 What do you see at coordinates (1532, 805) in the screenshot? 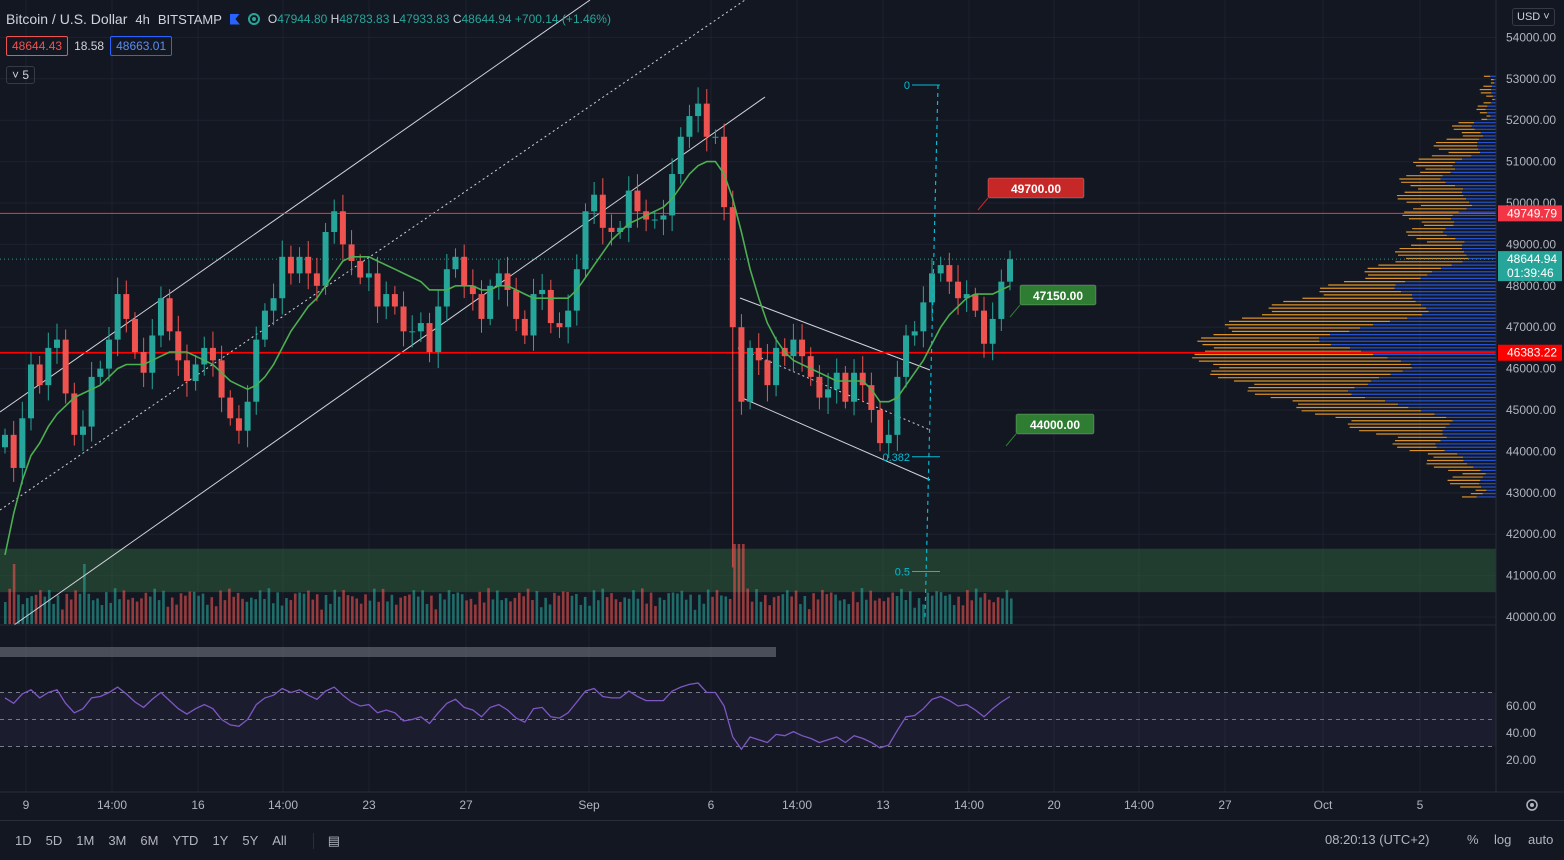
I see `settings-gear-icon` at bounding box center [1532, 805].